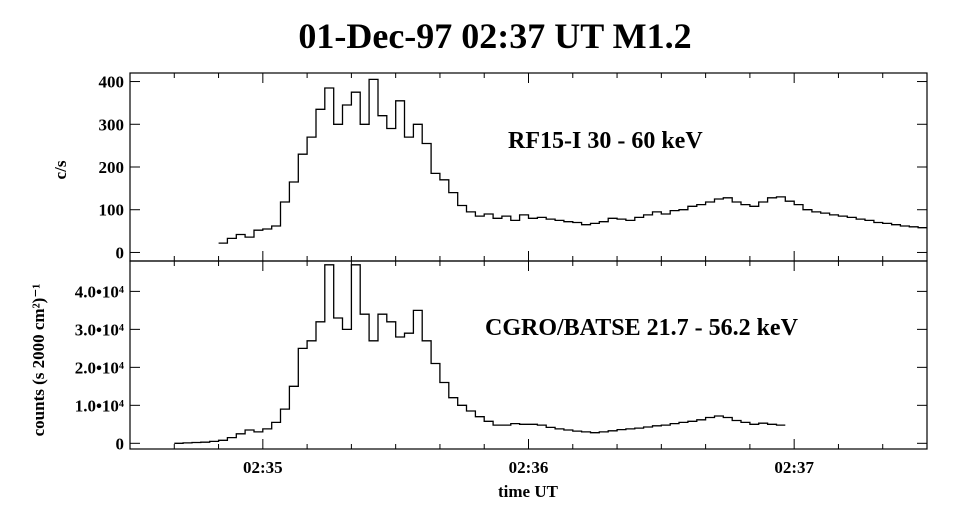  What do you see at coordinates (642, 328) in the screenshot?
I see `bottom-panel-annotation: CGRO/BATSE 21.7 - 56.2 keV` at bounding box center [642, 328].